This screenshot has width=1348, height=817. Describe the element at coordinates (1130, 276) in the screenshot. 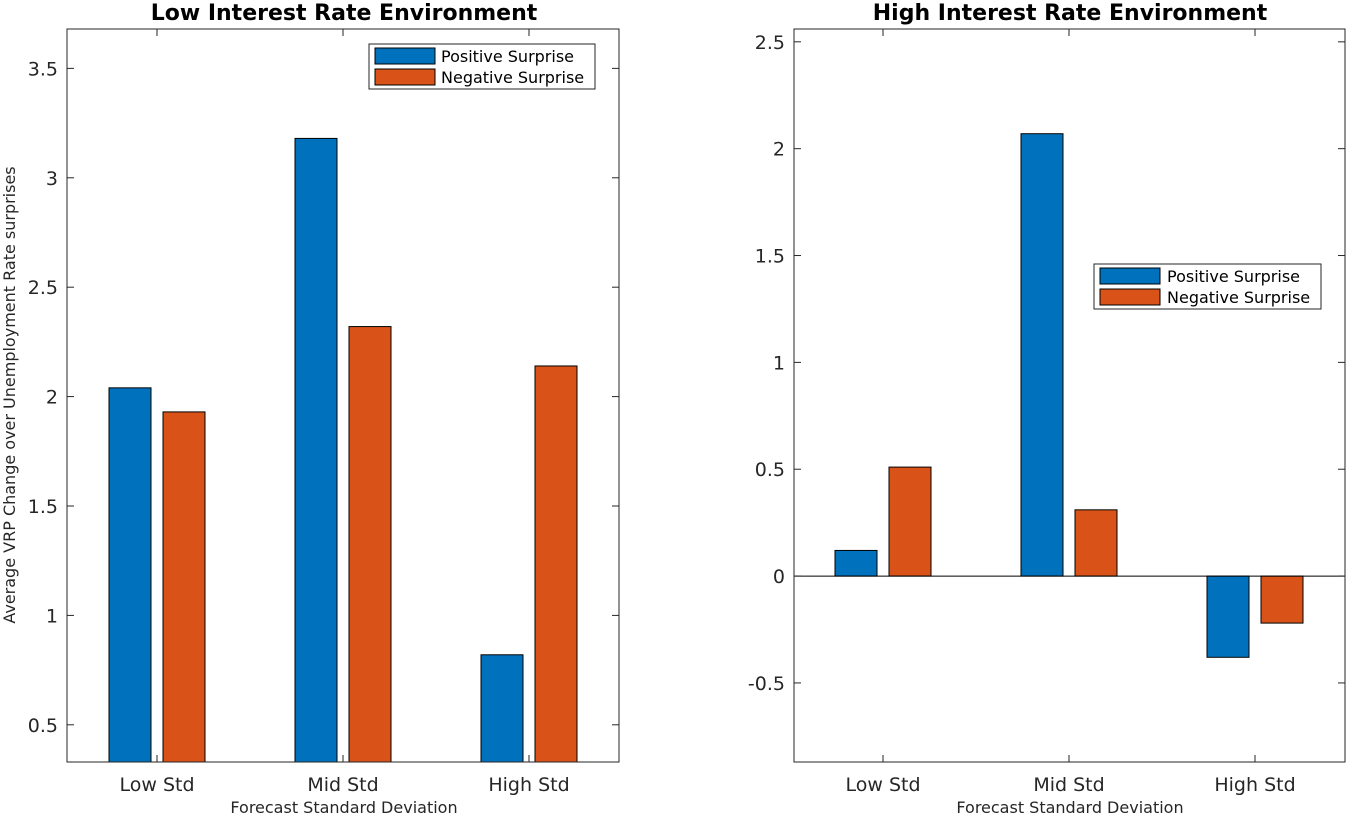

I see `right-legend-swatch-positive` at that location.